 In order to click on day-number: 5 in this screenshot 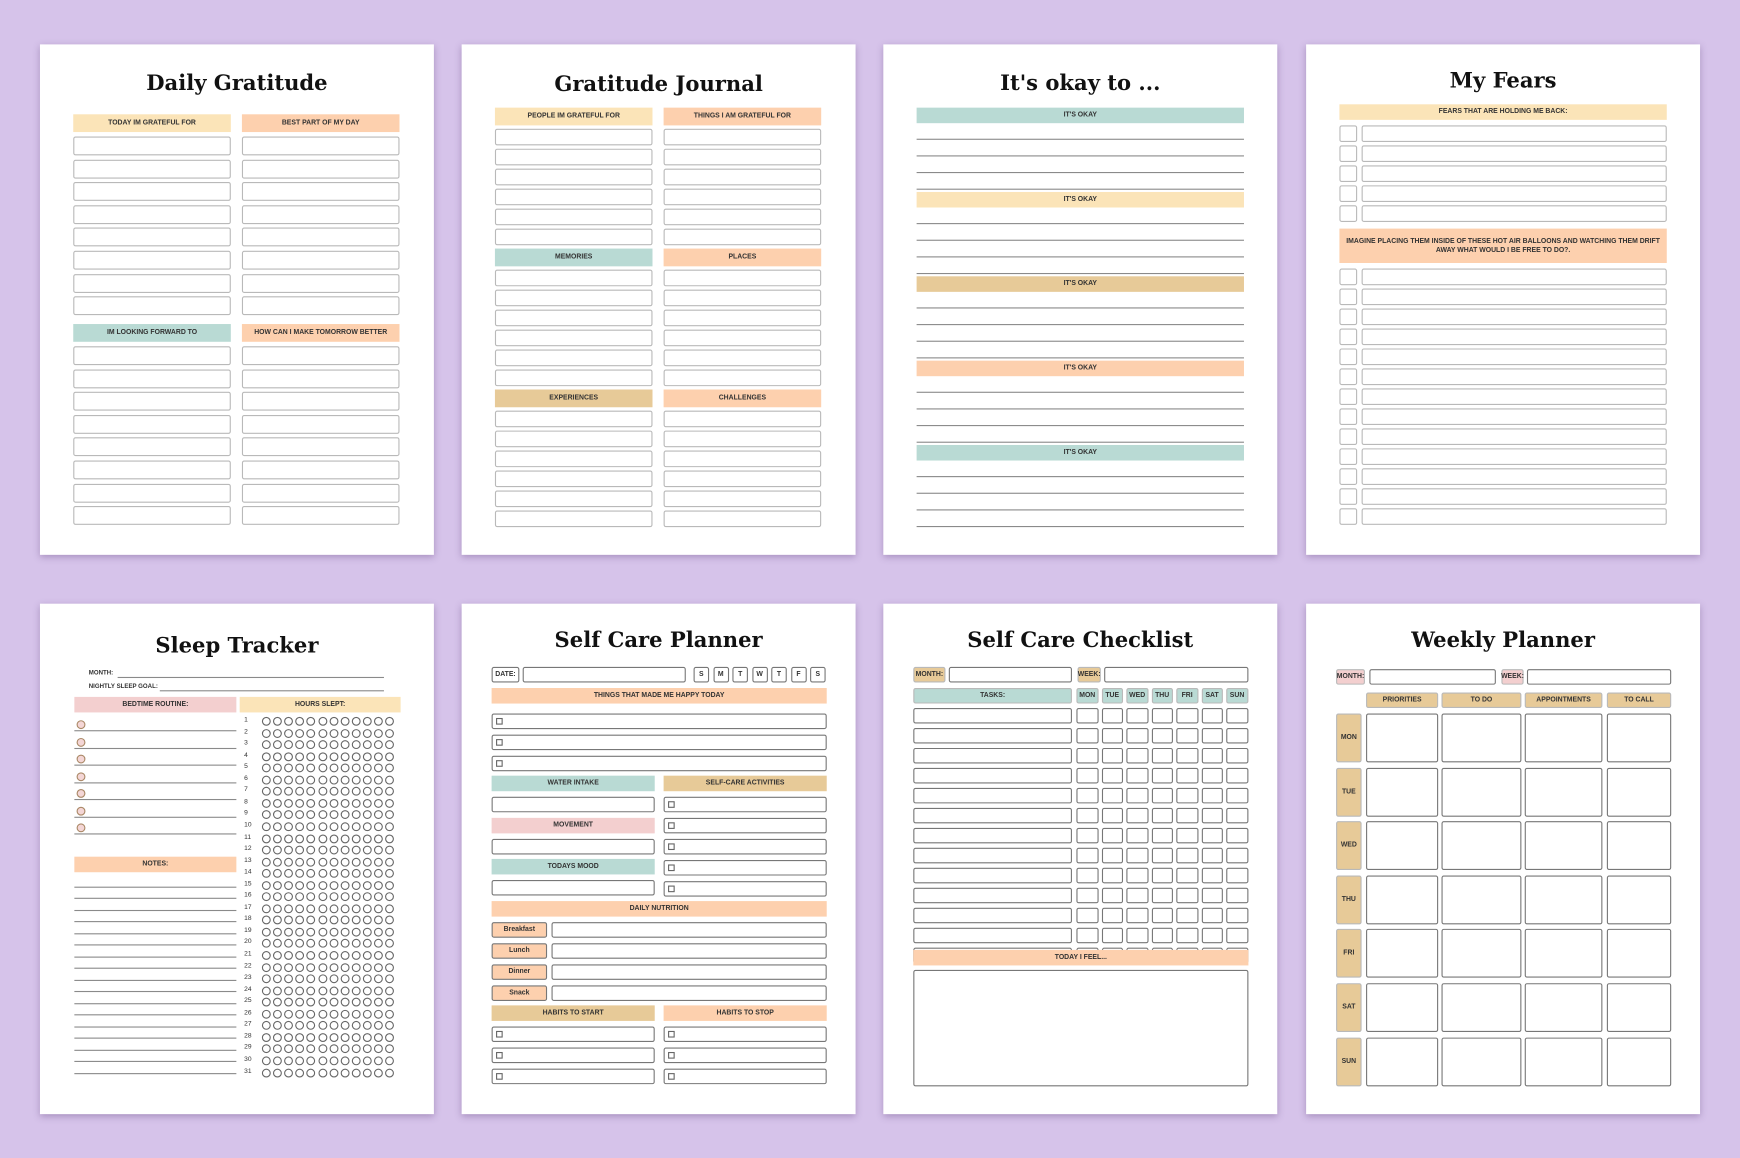, I will do `click(246, 767)`.